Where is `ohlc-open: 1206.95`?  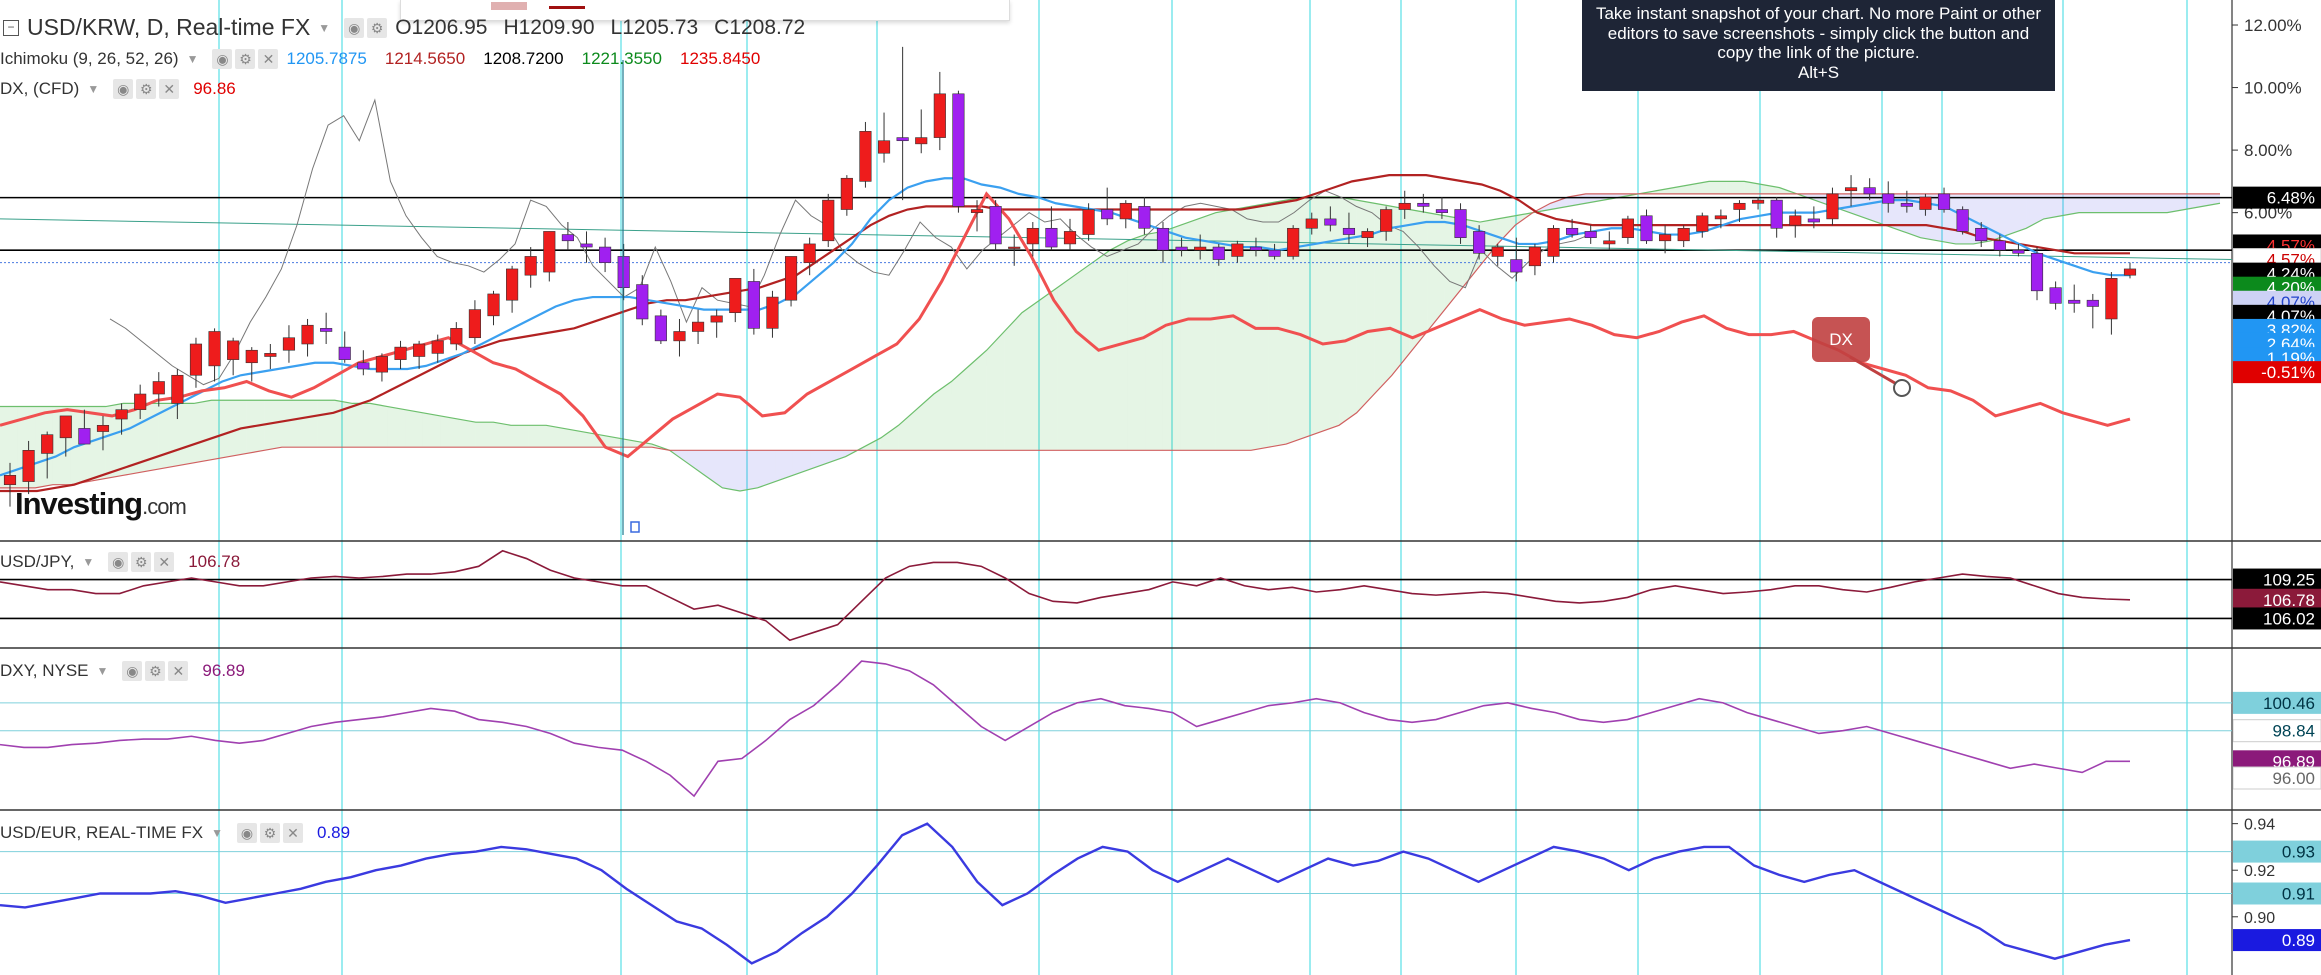 ohlc-open: 1206.95 is located at coordinates (449, 27).